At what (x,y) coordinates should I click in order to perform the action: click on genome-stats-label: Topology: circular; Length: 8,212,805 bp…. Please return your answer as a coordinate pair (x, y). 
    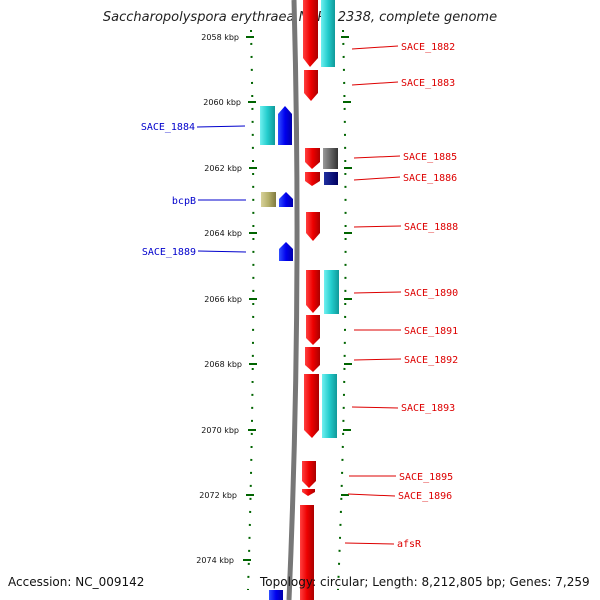
    Looking at the image, I should click on (425, 582).